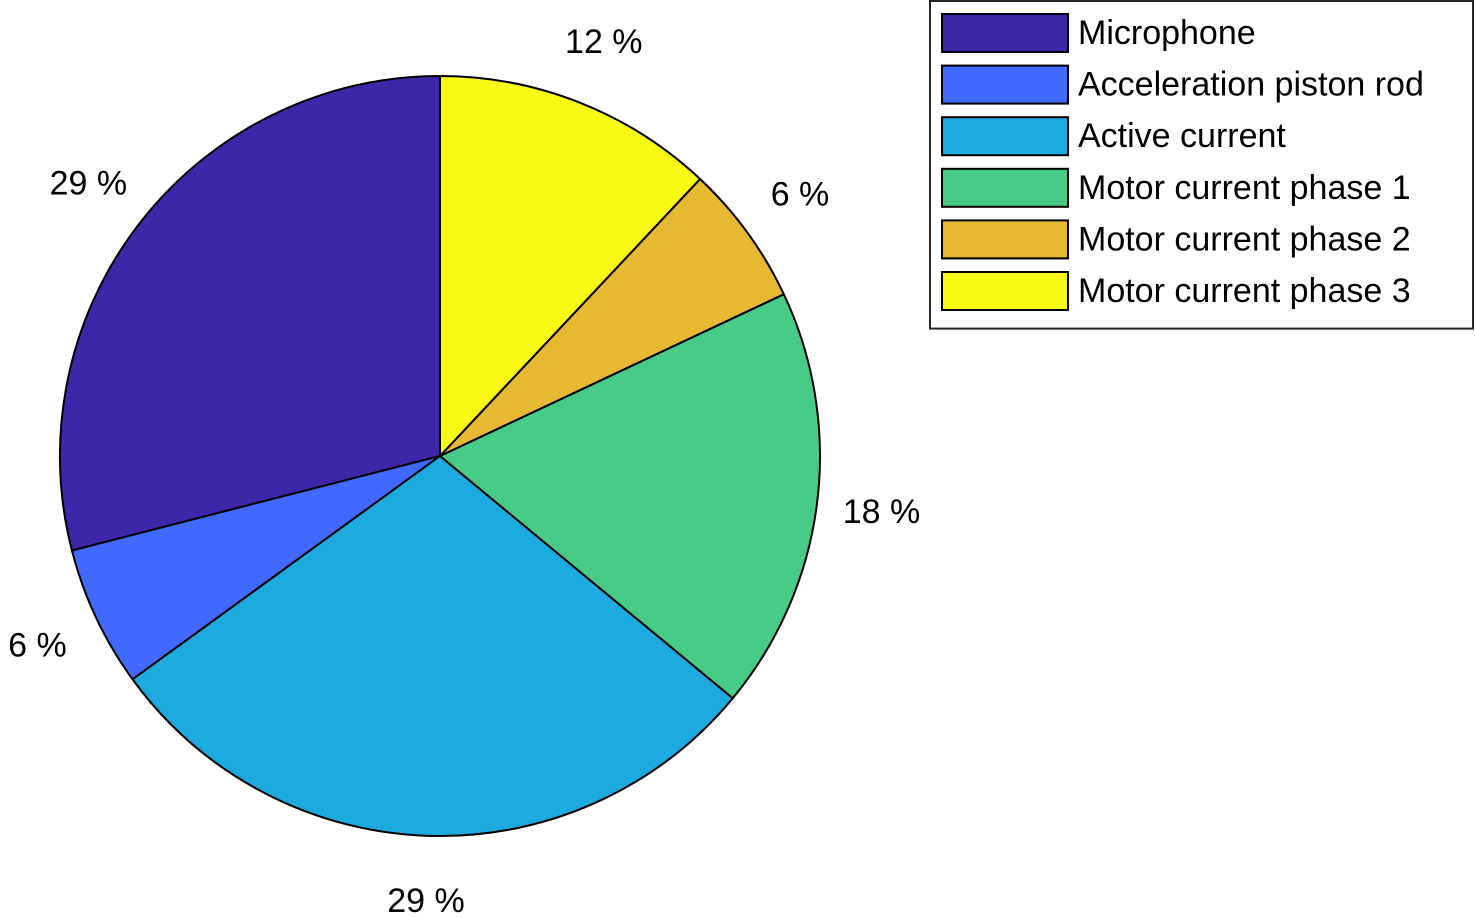 This screenshot has height=917, width=1475. I want to click on pie-slice-microphone, so click(250, 313).